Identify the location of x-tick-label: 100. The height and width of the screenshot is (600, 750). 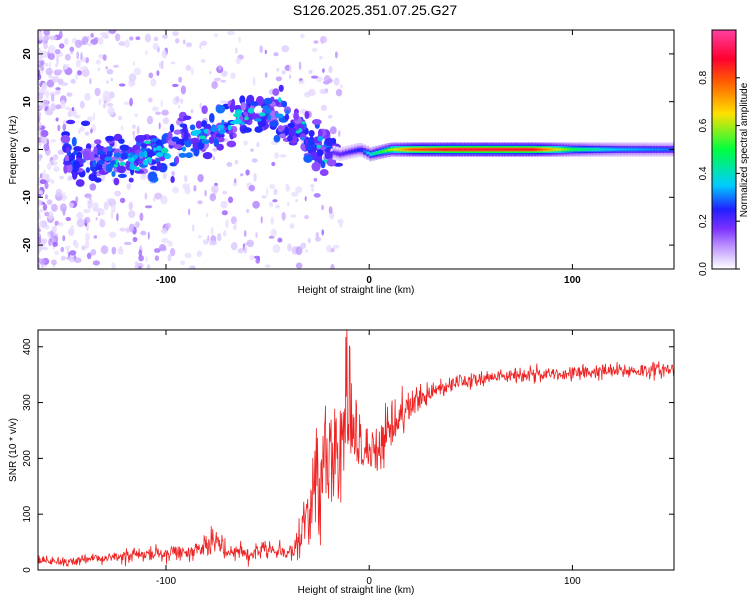
(572, 581).